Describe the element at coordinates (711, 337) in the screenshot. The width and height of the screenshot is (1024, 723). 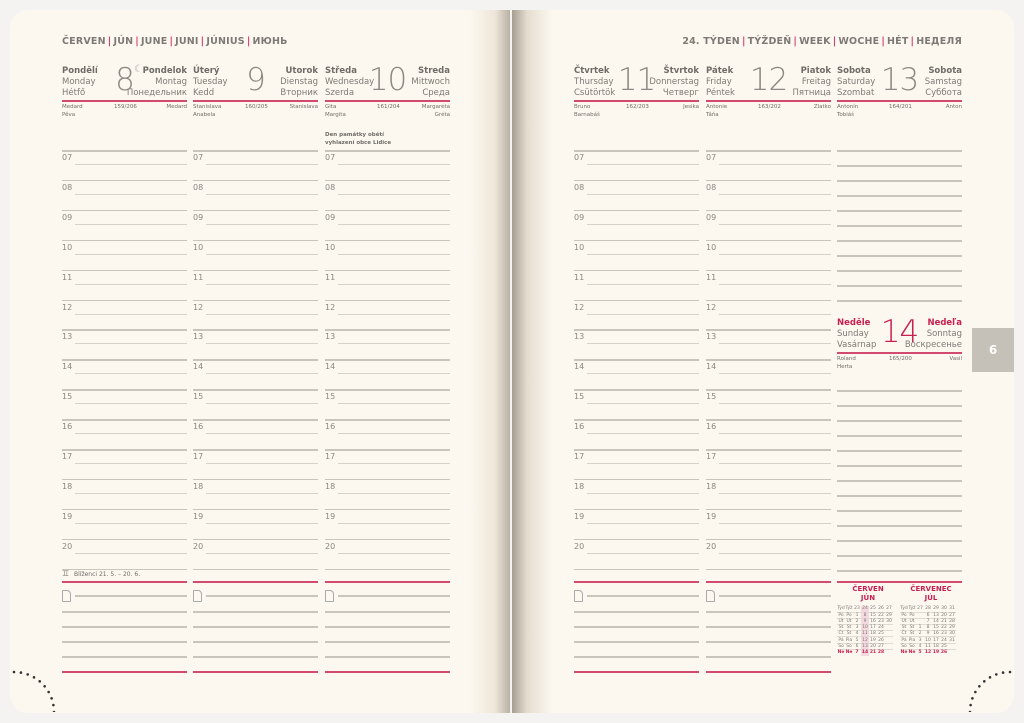
I see `hour-label: 13` at that location.